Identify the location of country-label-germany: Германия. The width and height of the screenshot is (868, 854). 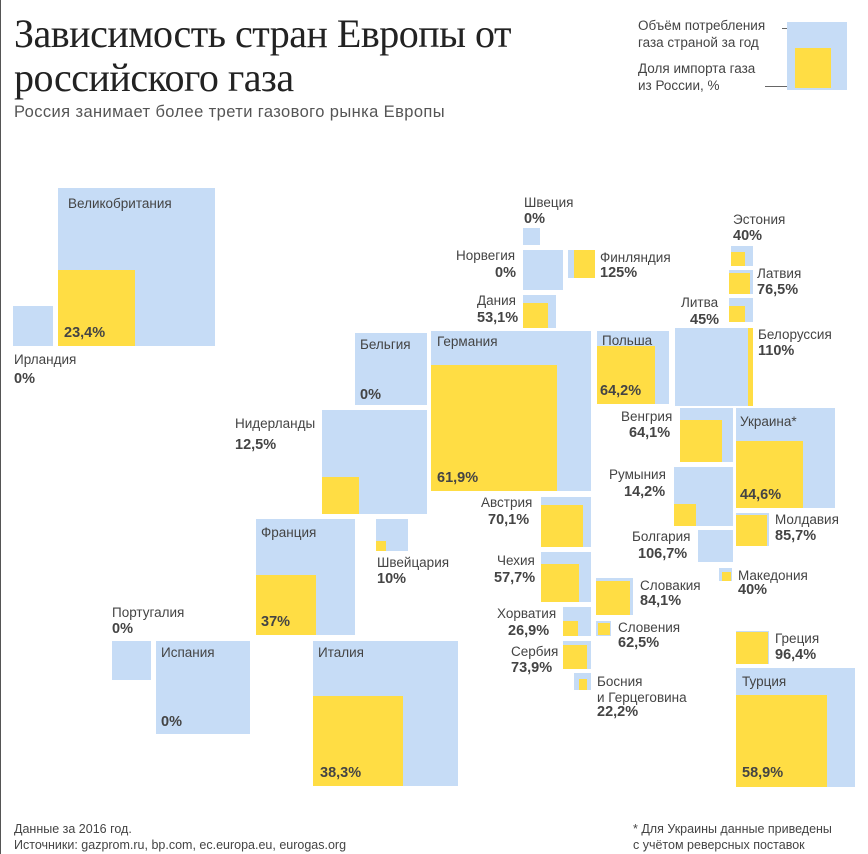
(467, 341).